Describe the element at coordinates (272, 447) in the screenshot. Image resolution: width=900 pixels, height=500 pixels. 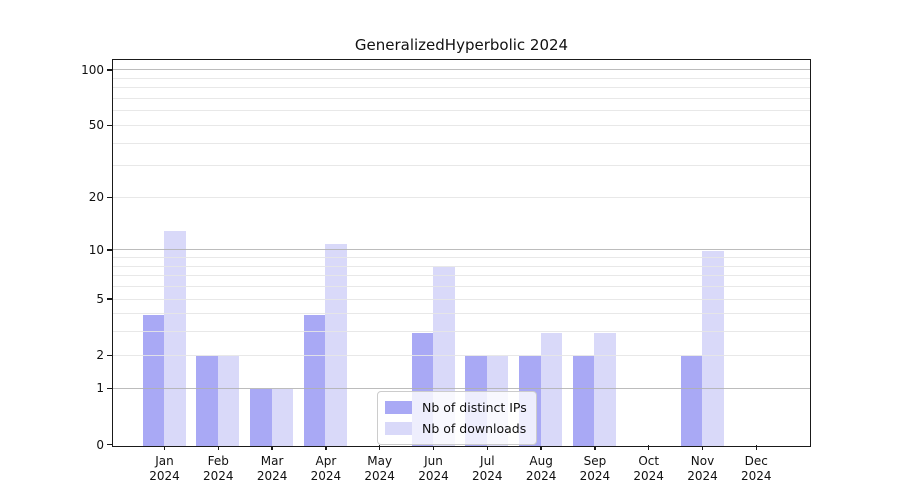
I see `x-tick-mar` at that location.